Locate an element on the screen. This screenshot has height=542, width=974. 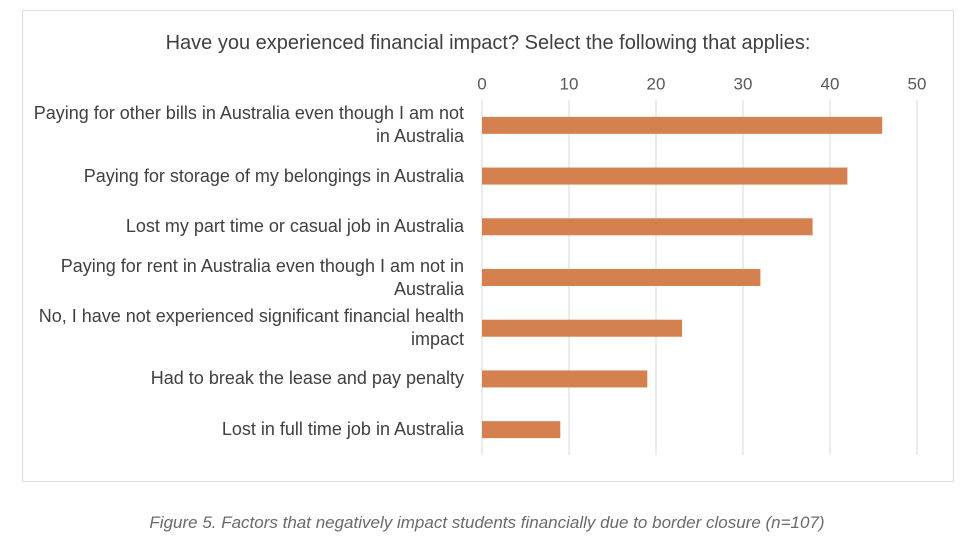
x-tick-label: 50 is located at coordinates (917, 83).